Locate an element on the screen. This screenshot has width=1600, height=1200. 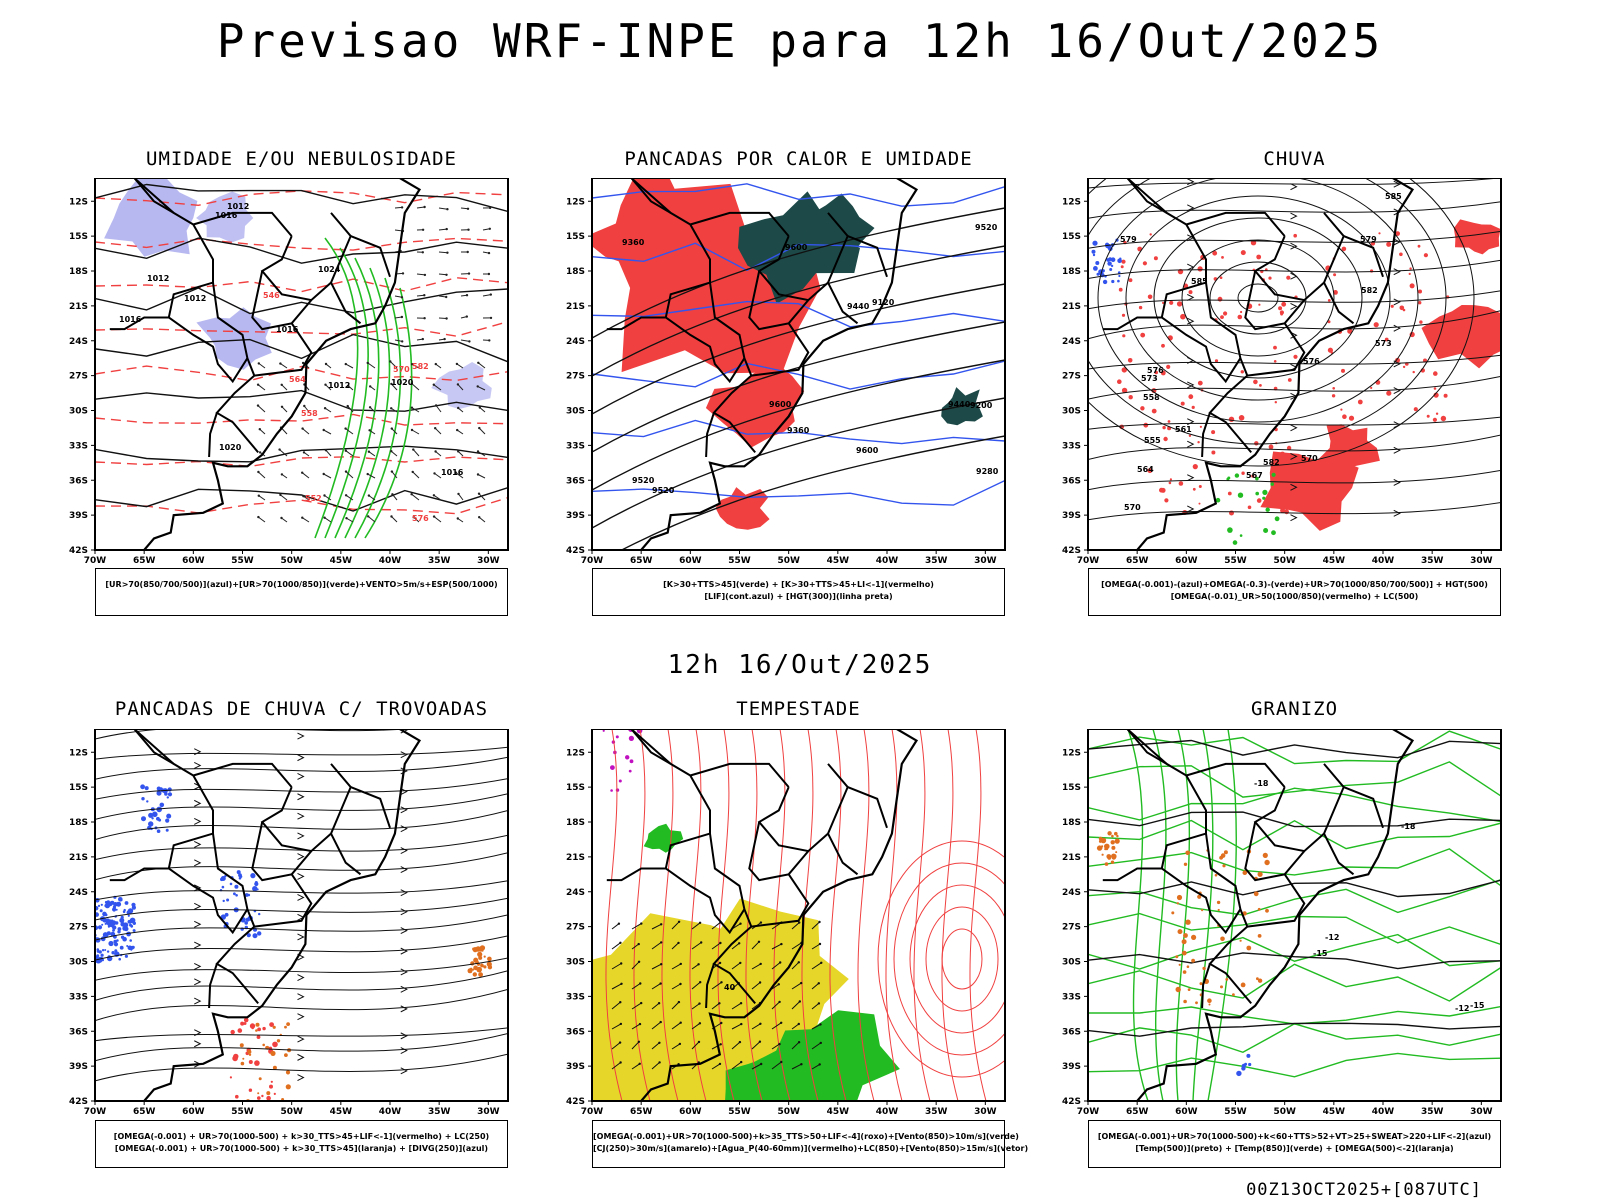
longitude-tick-label: 60W is located at coordinates (193, 561).